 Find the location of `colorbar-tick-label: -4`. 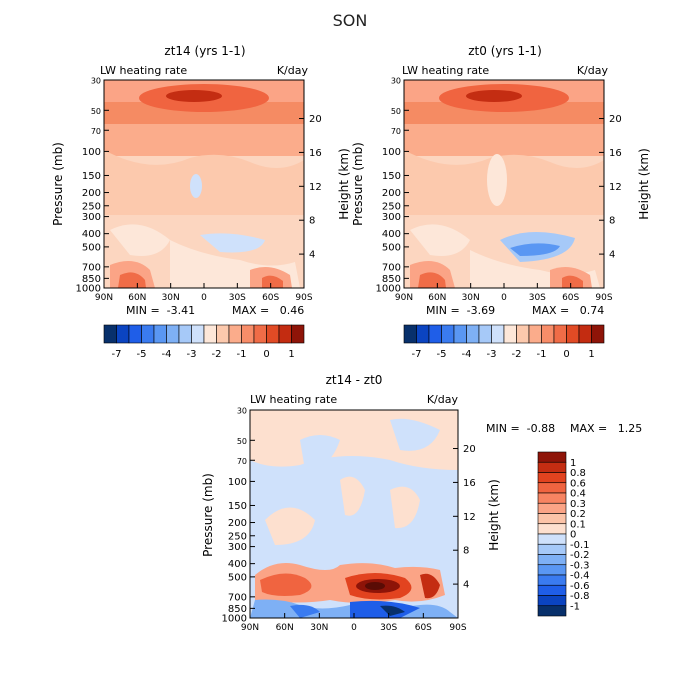

colorbar-tick-label: -4 is located at coordinates (167, 354).